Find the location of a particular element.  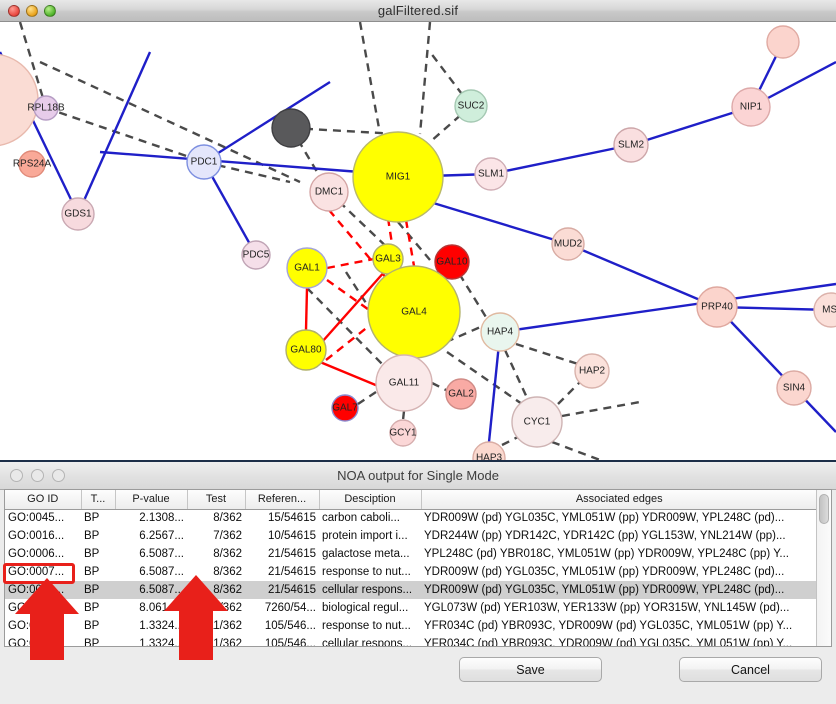

node-label-msi: MSI is located at coordinates (829, 310).